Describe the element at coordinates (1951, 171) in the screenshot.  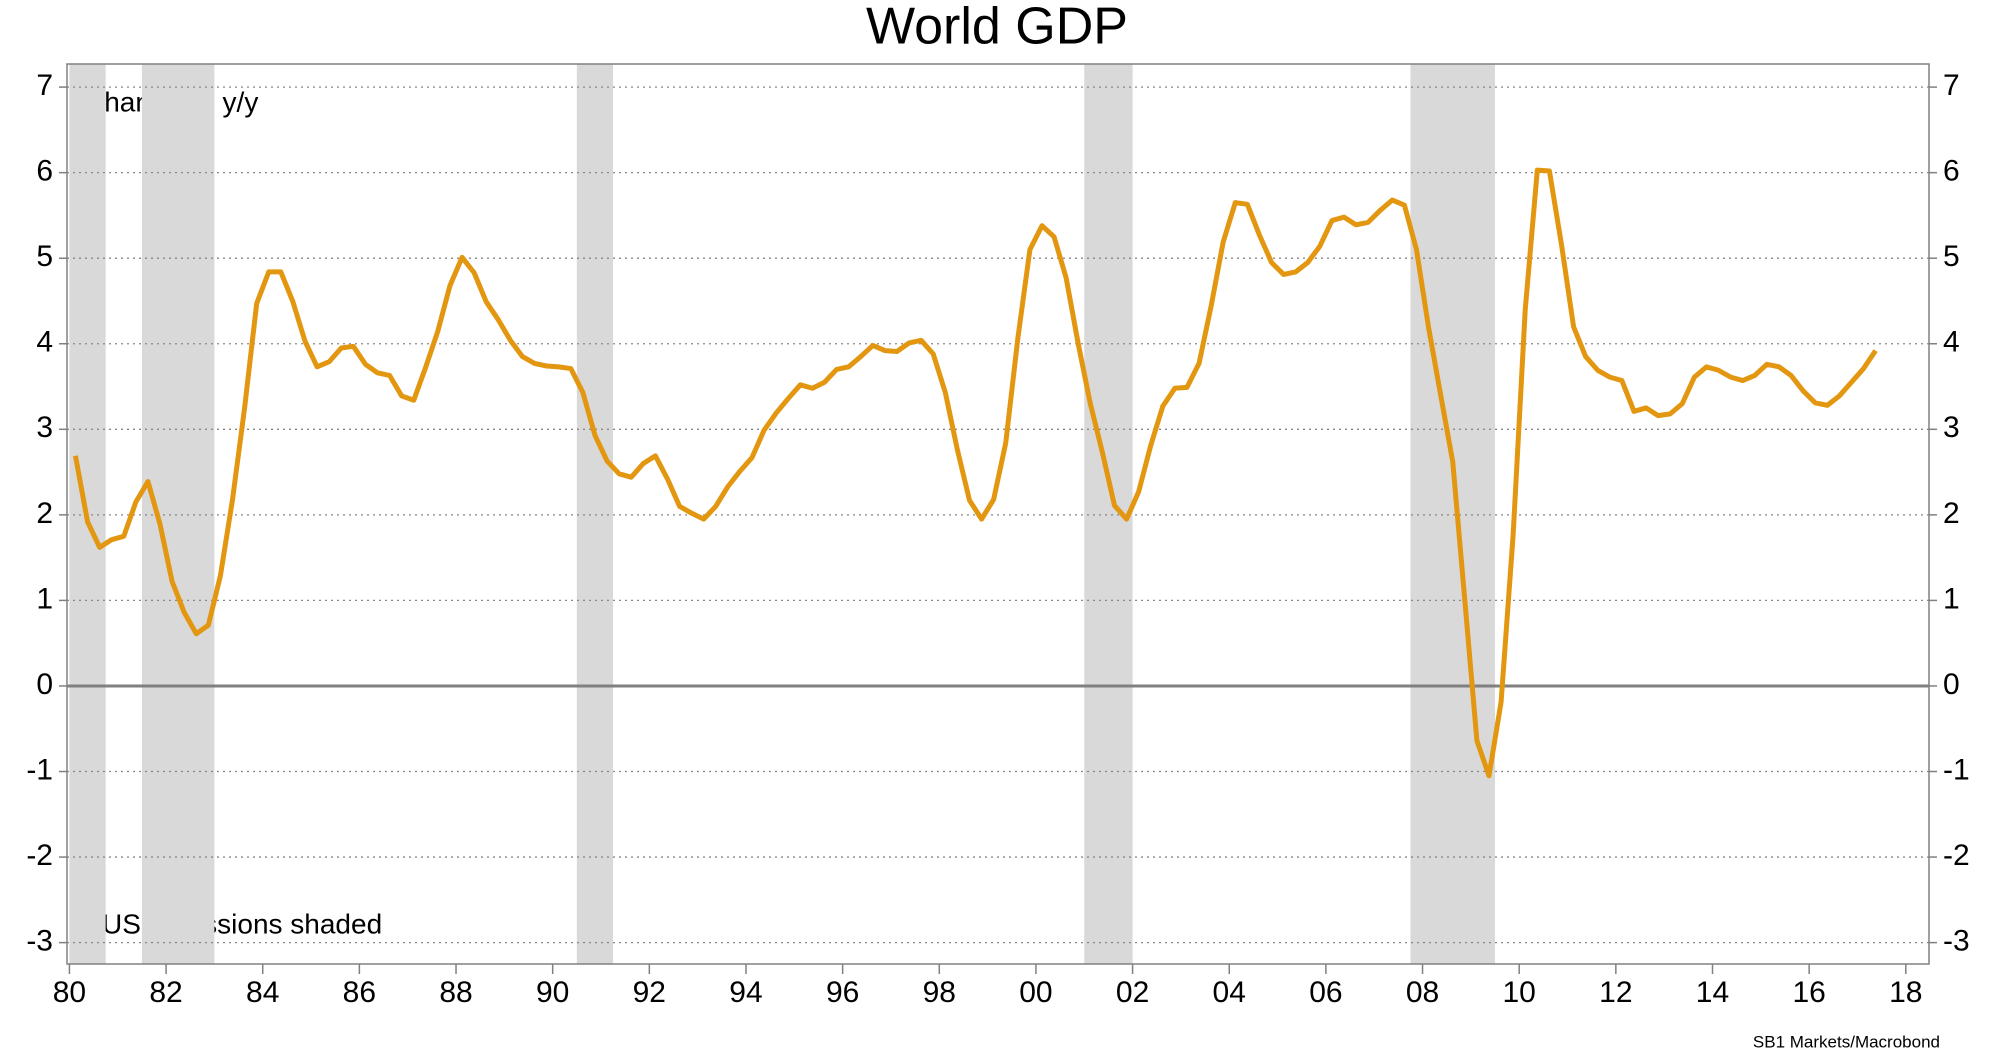
I see `y2-tick-label: 6` at that location.